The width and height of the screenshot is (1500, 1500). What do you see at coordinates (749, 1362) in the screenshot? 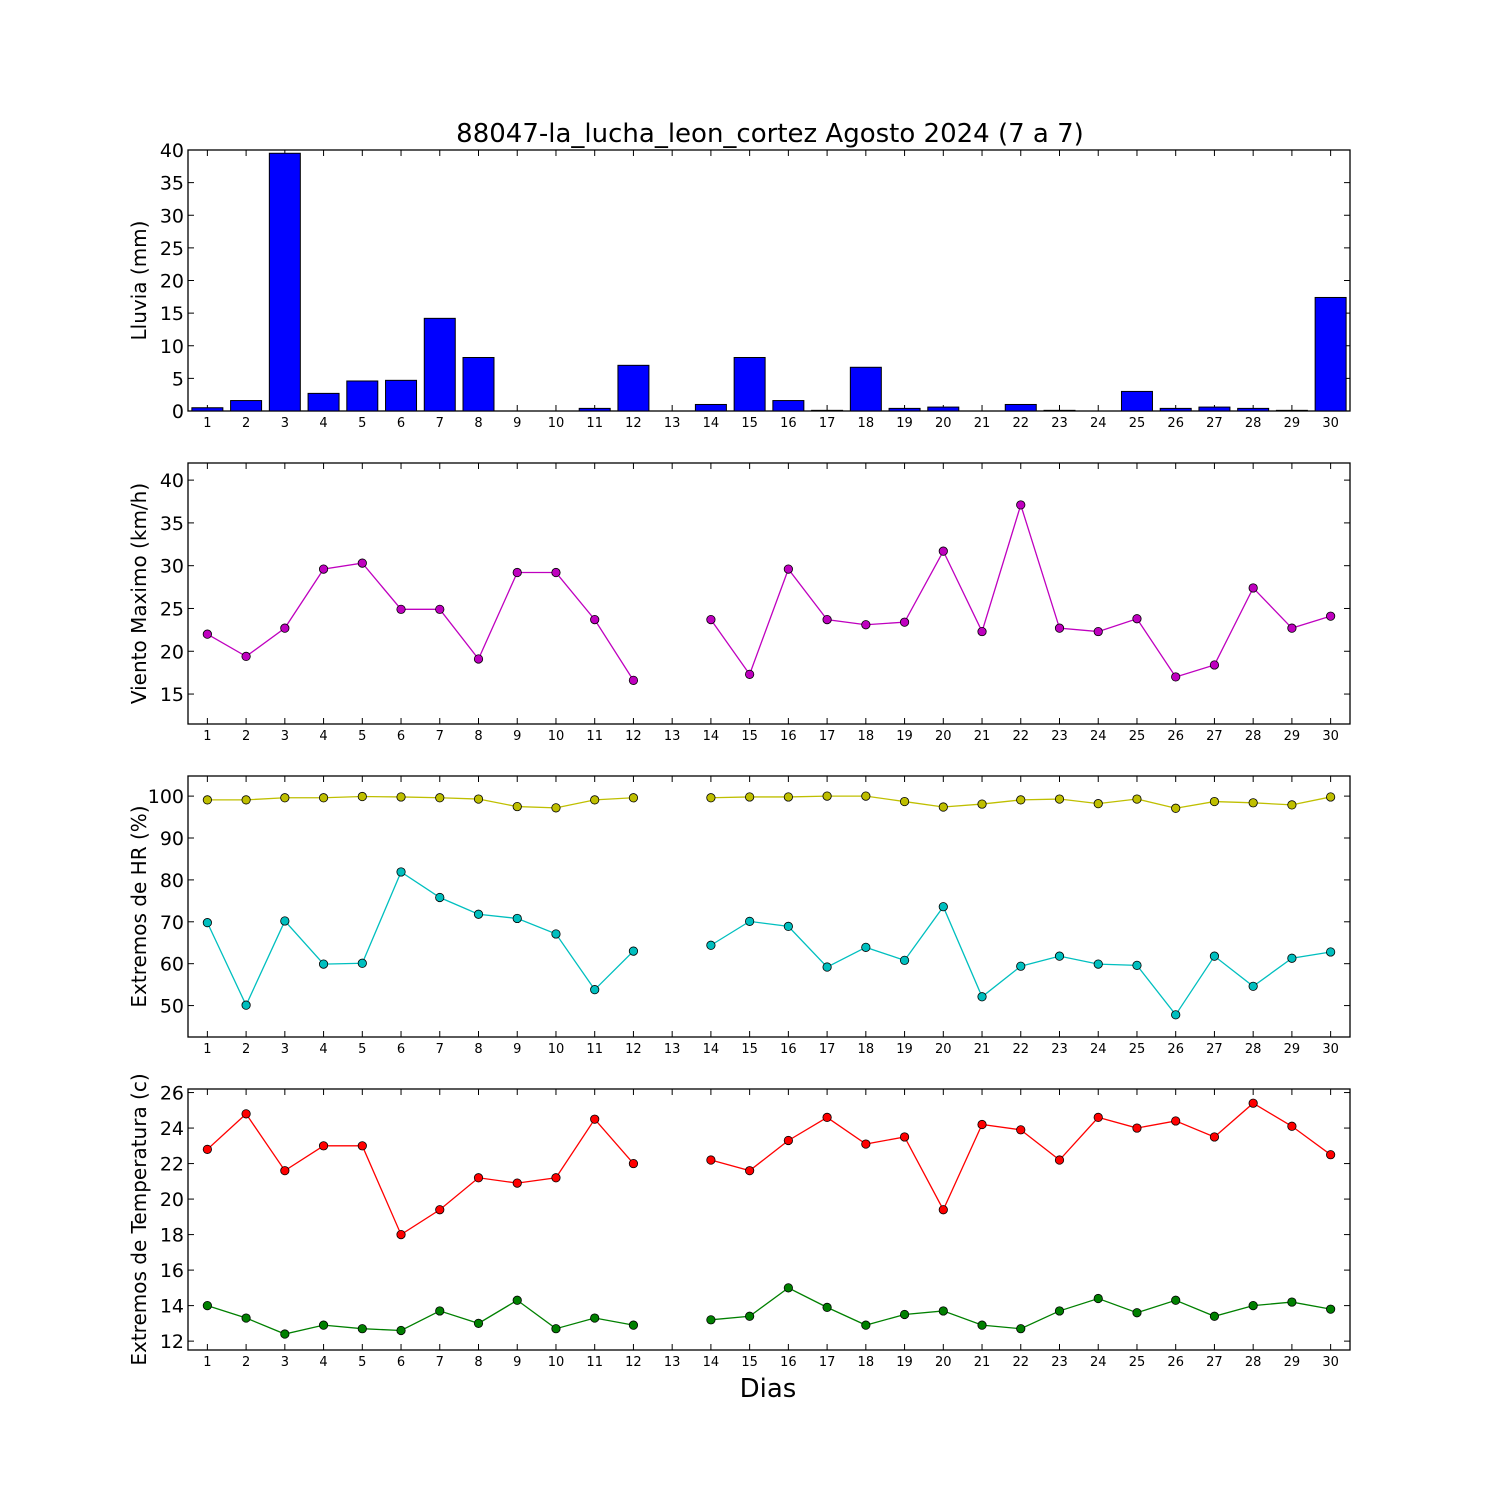
I see `x-tick-label: 15` at bounding box center [749, 1362].